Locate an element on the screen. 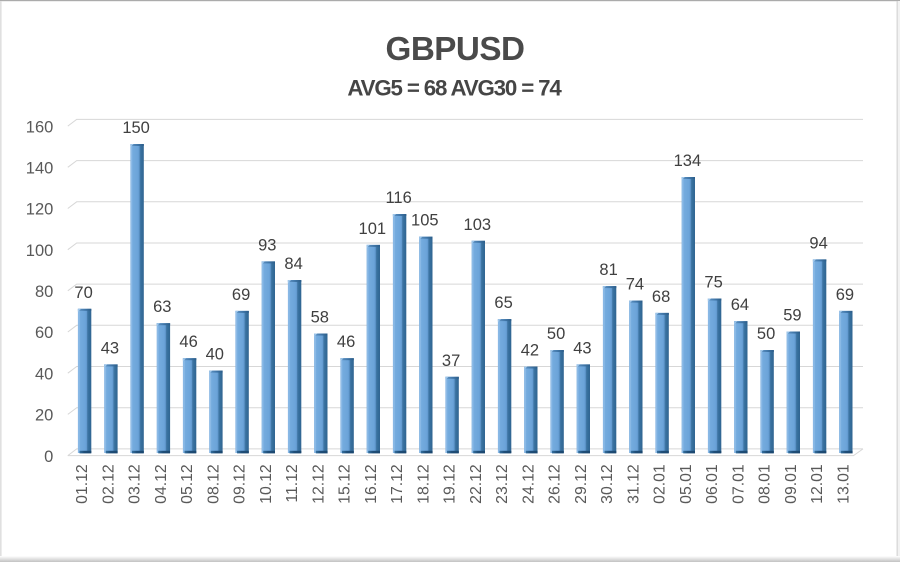 This screenshot has height=562, width=900. svg-text: 58 is located at coordinates (320, 318).